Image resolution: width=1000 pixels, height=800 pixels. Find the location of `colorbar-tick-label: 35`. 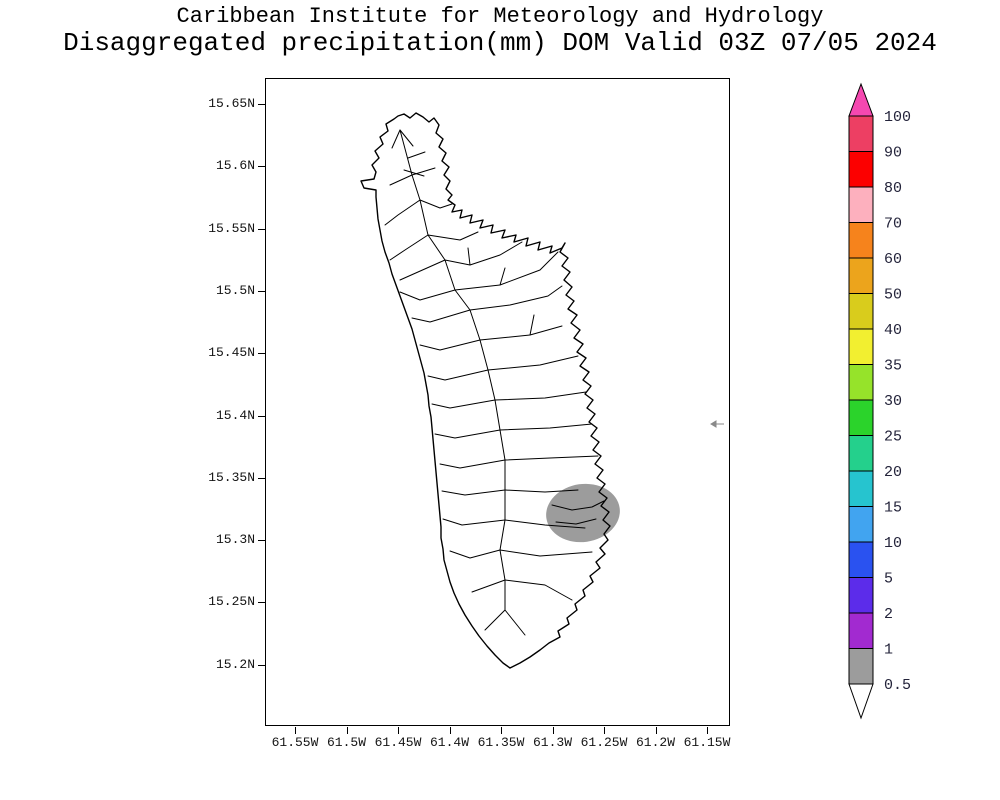

colorbar-tick-label: 35 is located at coordinates (893, 366).